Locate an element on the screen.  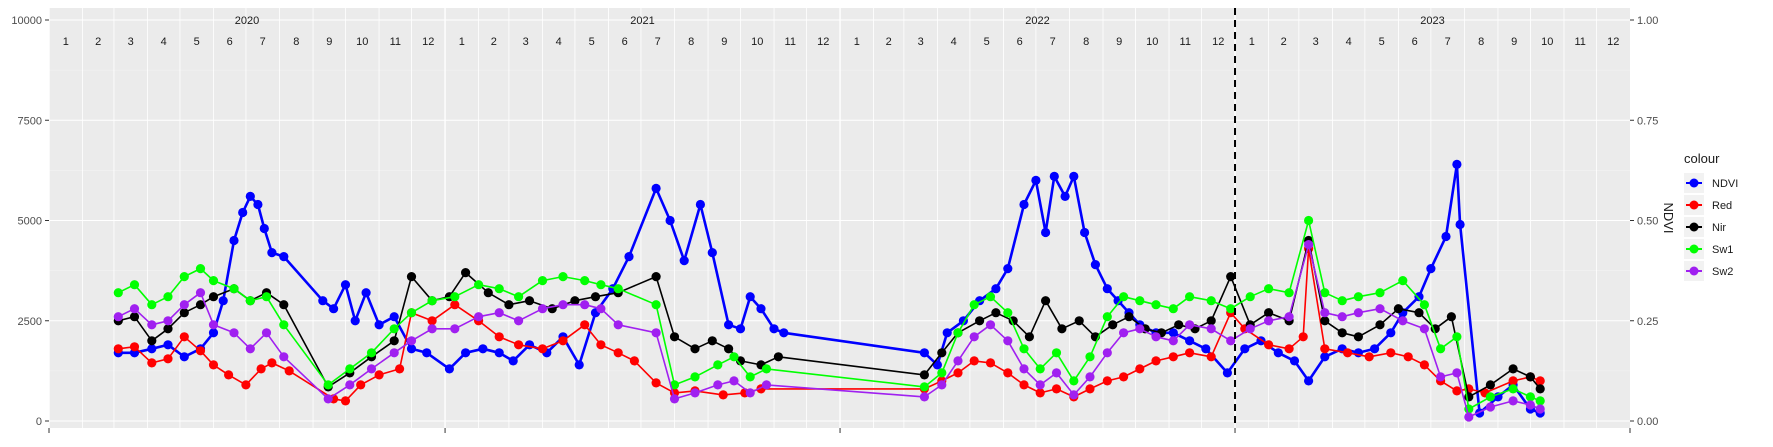
year-label: 2020 is located at coordinates (247, 21).